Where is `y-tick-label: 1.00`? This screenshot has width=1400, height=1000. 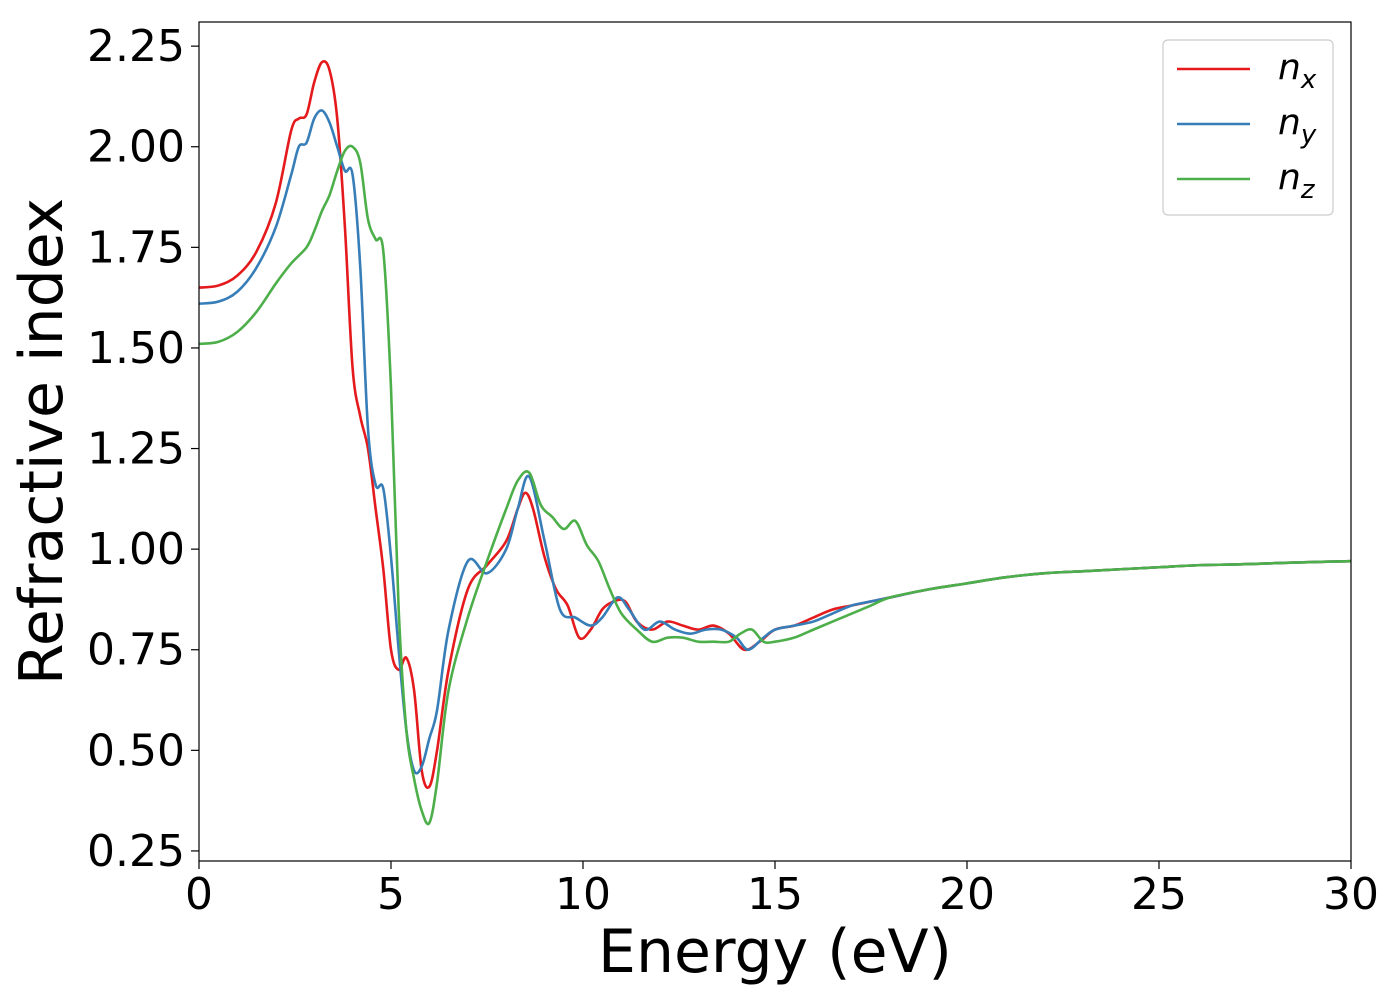
y-tick-label: 1.00 is located at coordinates (136, 549).